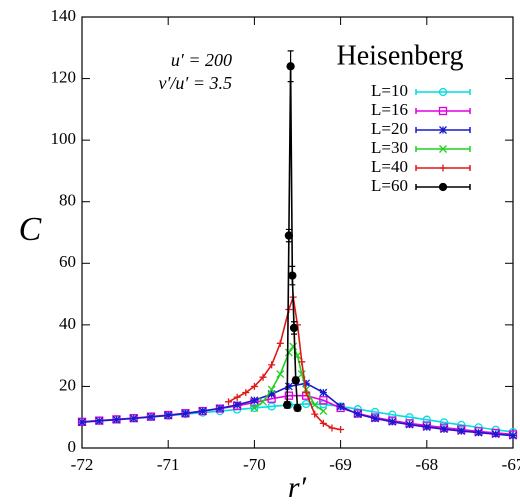 The image size is (520, 504). What do you see at coordinates (511, 464) in the screenshot?
I see `x-tick-label: -67` at bounding box center [511, 464].